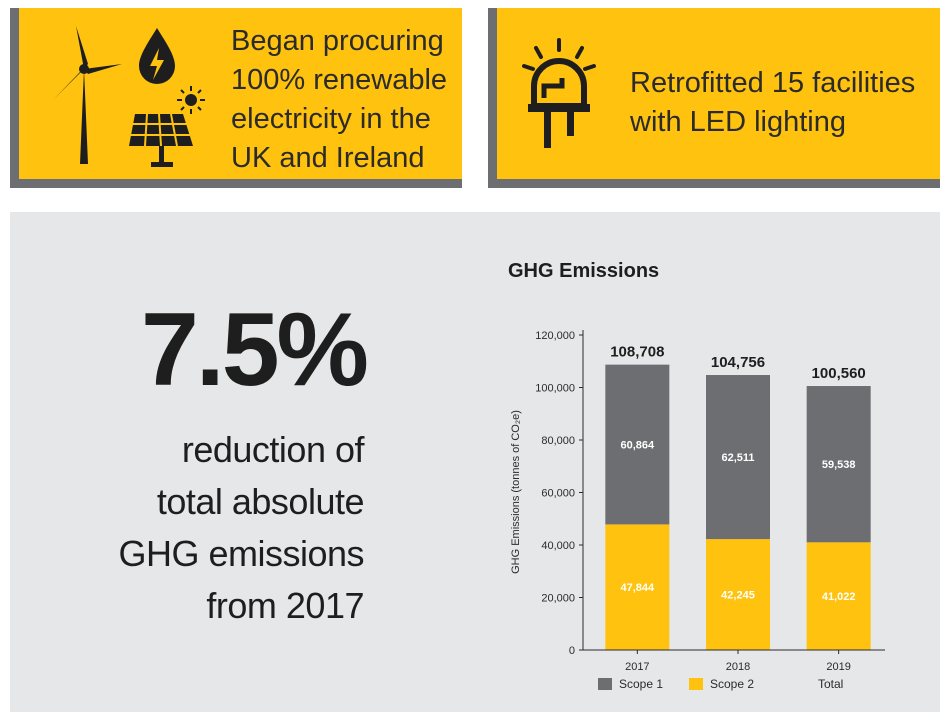  Describe the element at coordinates (331, 119) in the screenshot. I see `renewable-line: electricity in the` at that location.